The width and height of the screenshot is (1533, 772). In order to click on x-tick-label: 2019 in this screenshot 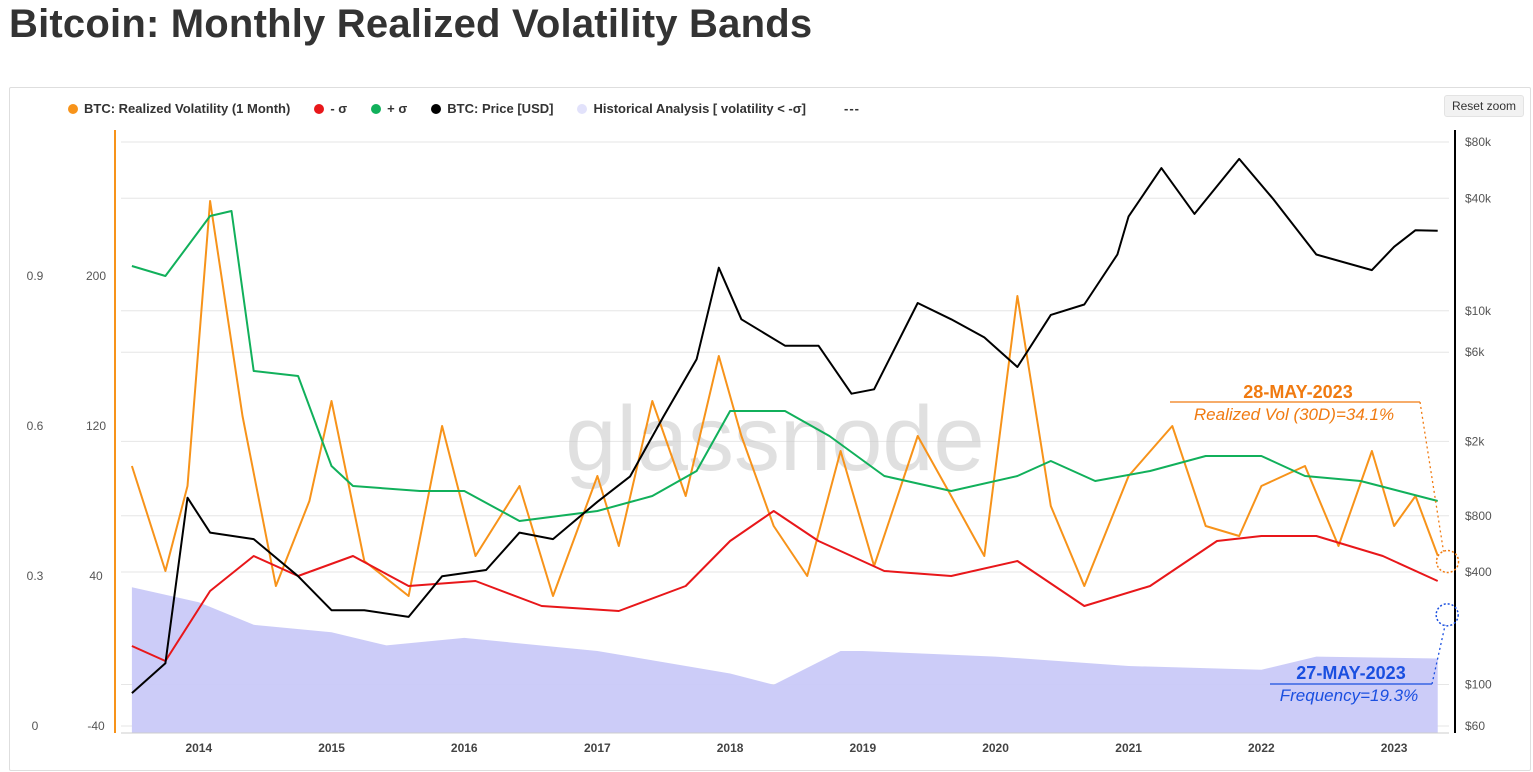, I will do `click(862, 748)`.